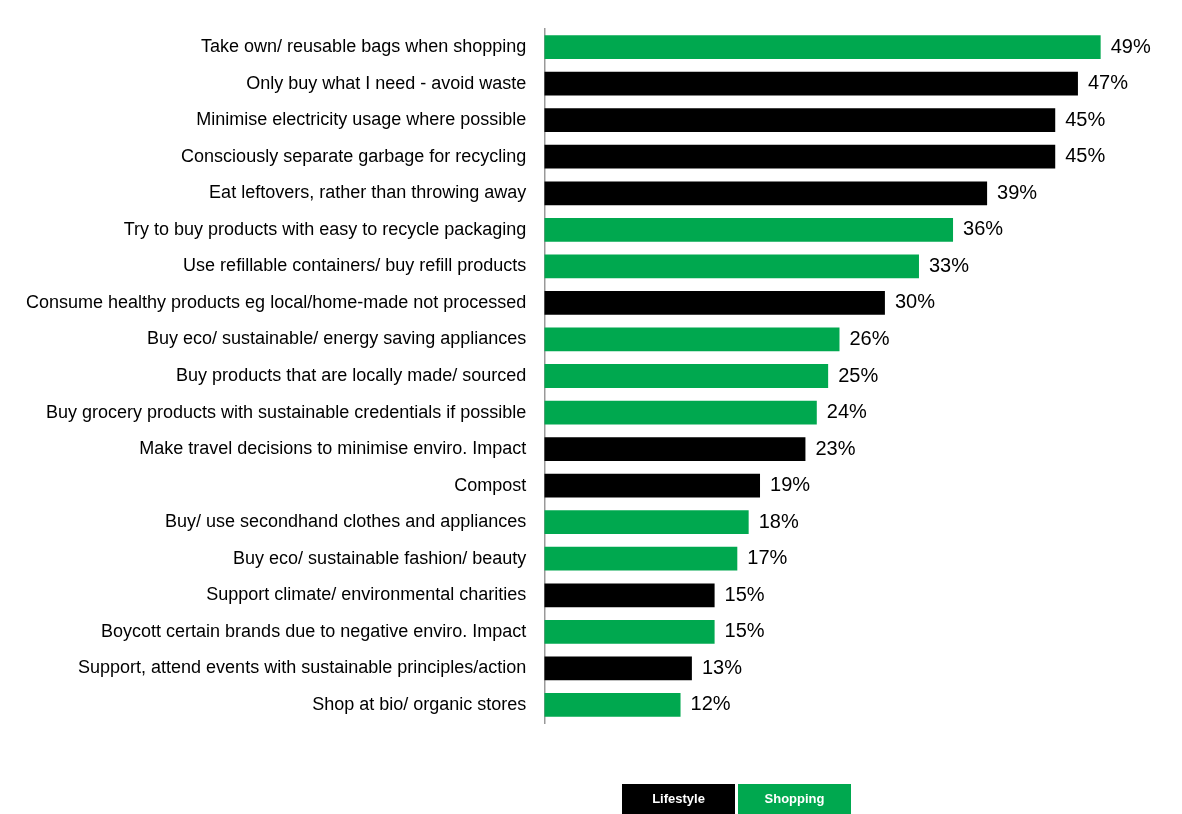  Describe the element at coordinates (337, 338) in the screenshot. I see `y-tick-label: Buy eco/ sustainable/ energy saving appliances` at that location.